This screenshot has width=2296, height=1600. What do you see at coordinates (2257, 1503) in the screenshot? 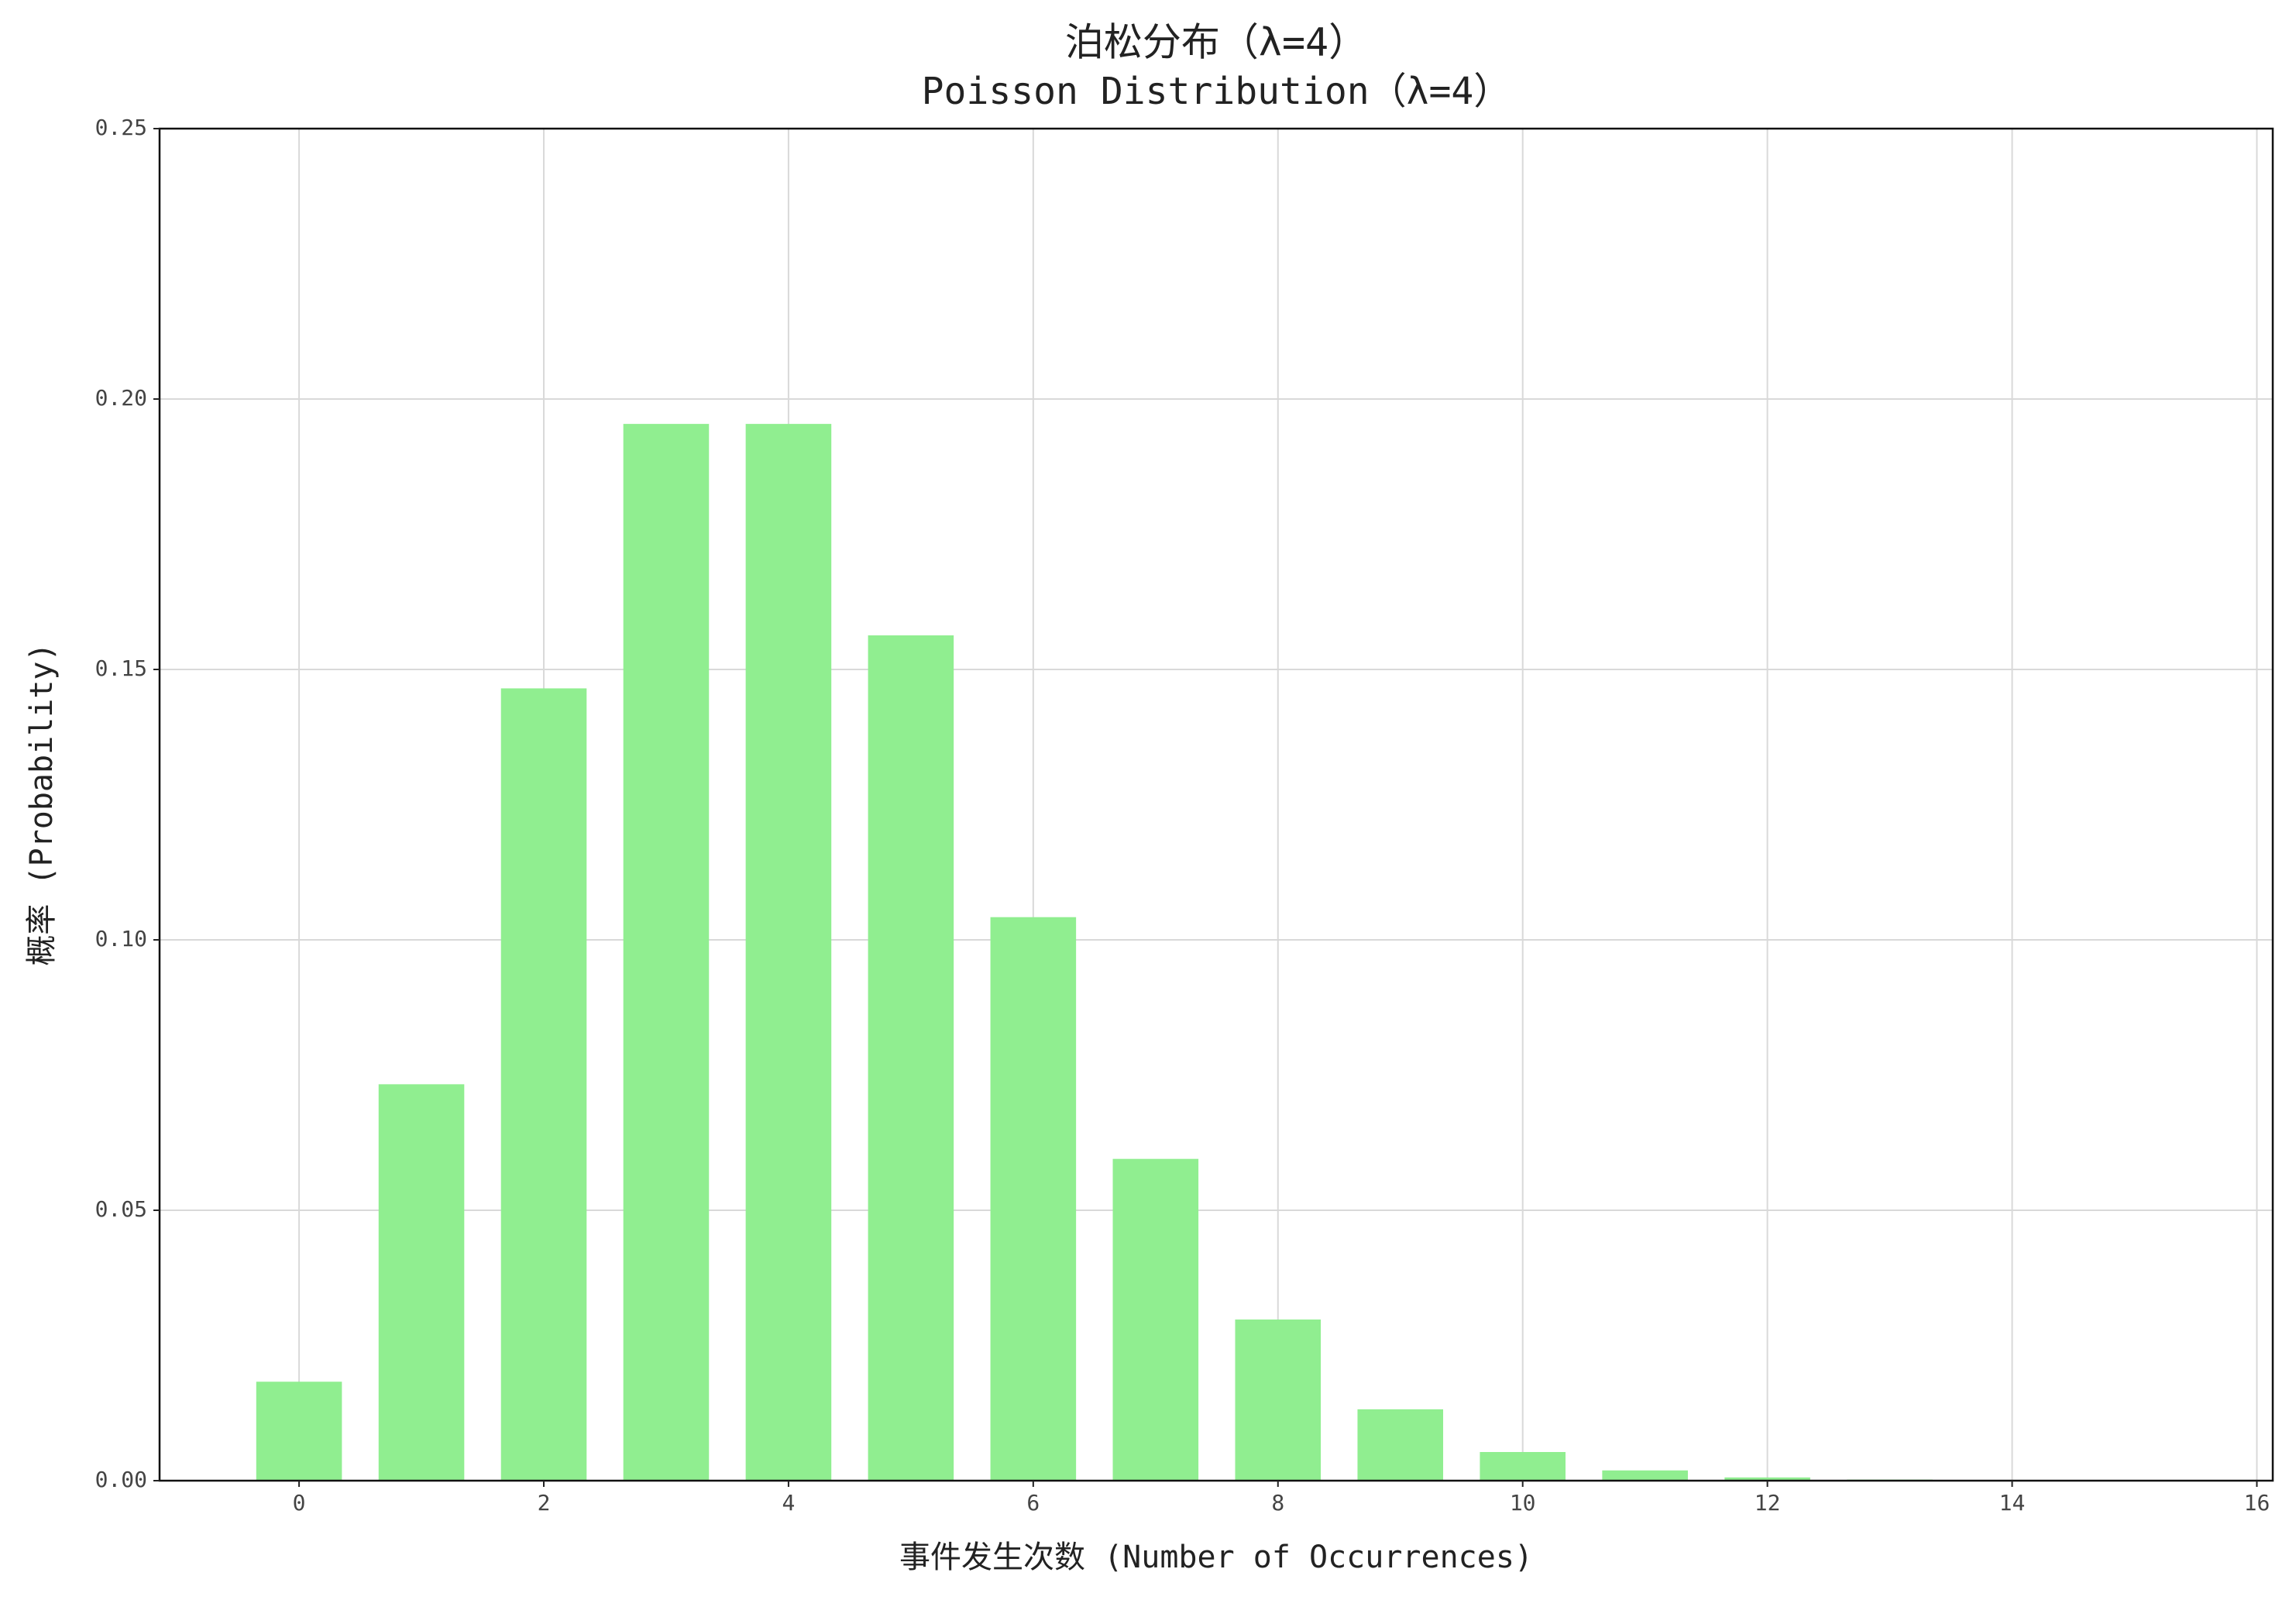
I see `x-tick-label: 16` at bounding box center [2257, 1503].